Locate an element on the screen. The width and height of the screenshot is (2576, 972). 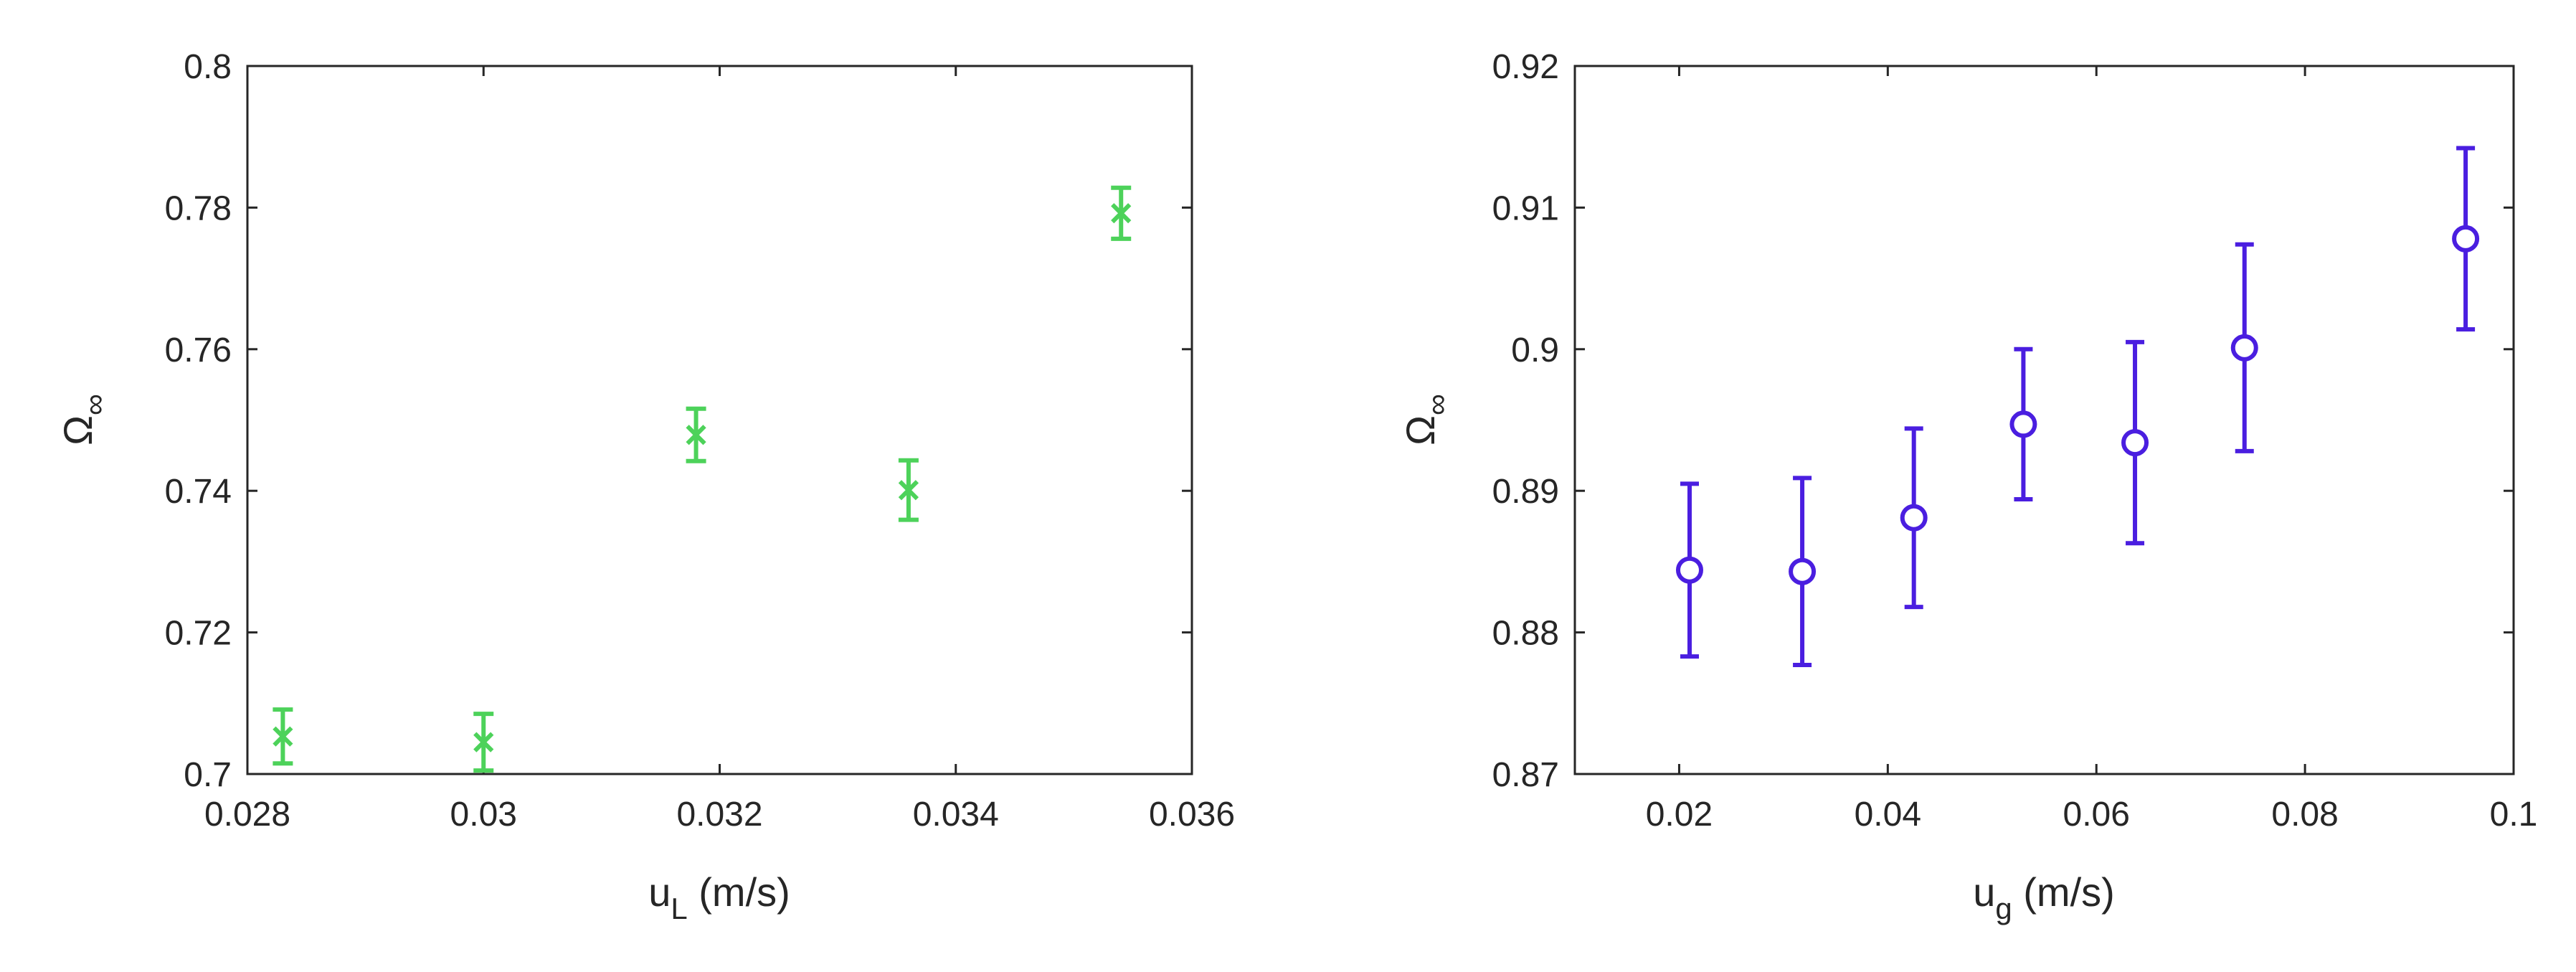
y-tick-label: 0.74 is located at coordinates (198, 492).